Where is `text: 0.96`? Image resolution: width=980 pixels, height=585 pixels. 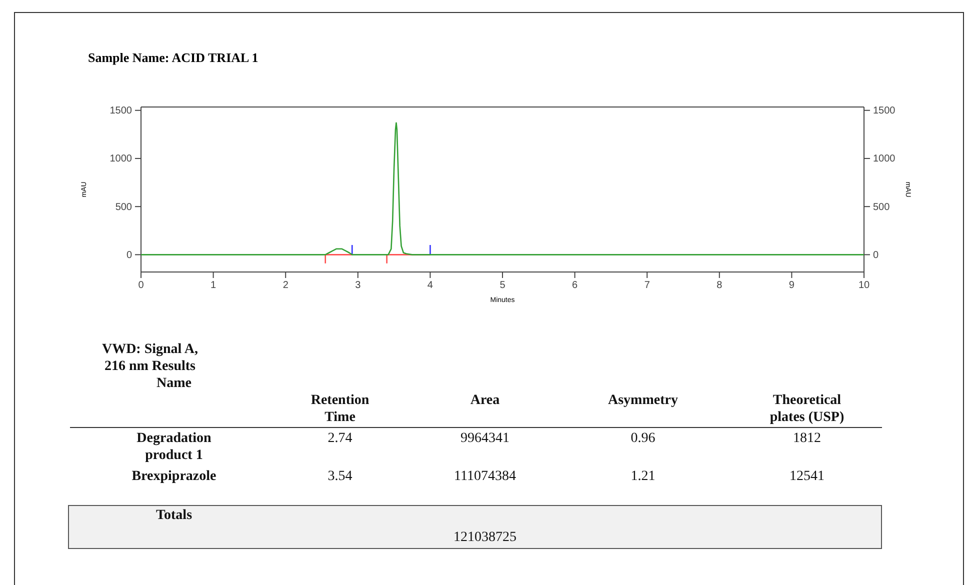 text: 0.96 is located at coordinates (643, 438).